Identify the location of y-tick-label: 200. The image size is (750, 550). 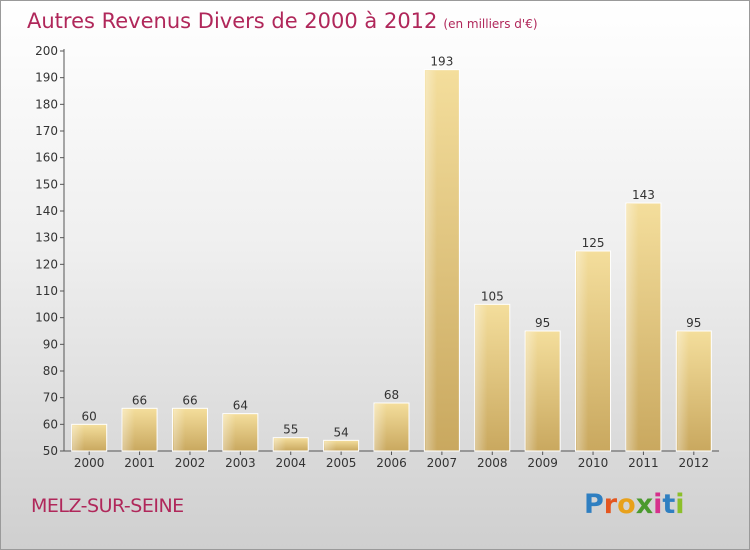
(46, 51).